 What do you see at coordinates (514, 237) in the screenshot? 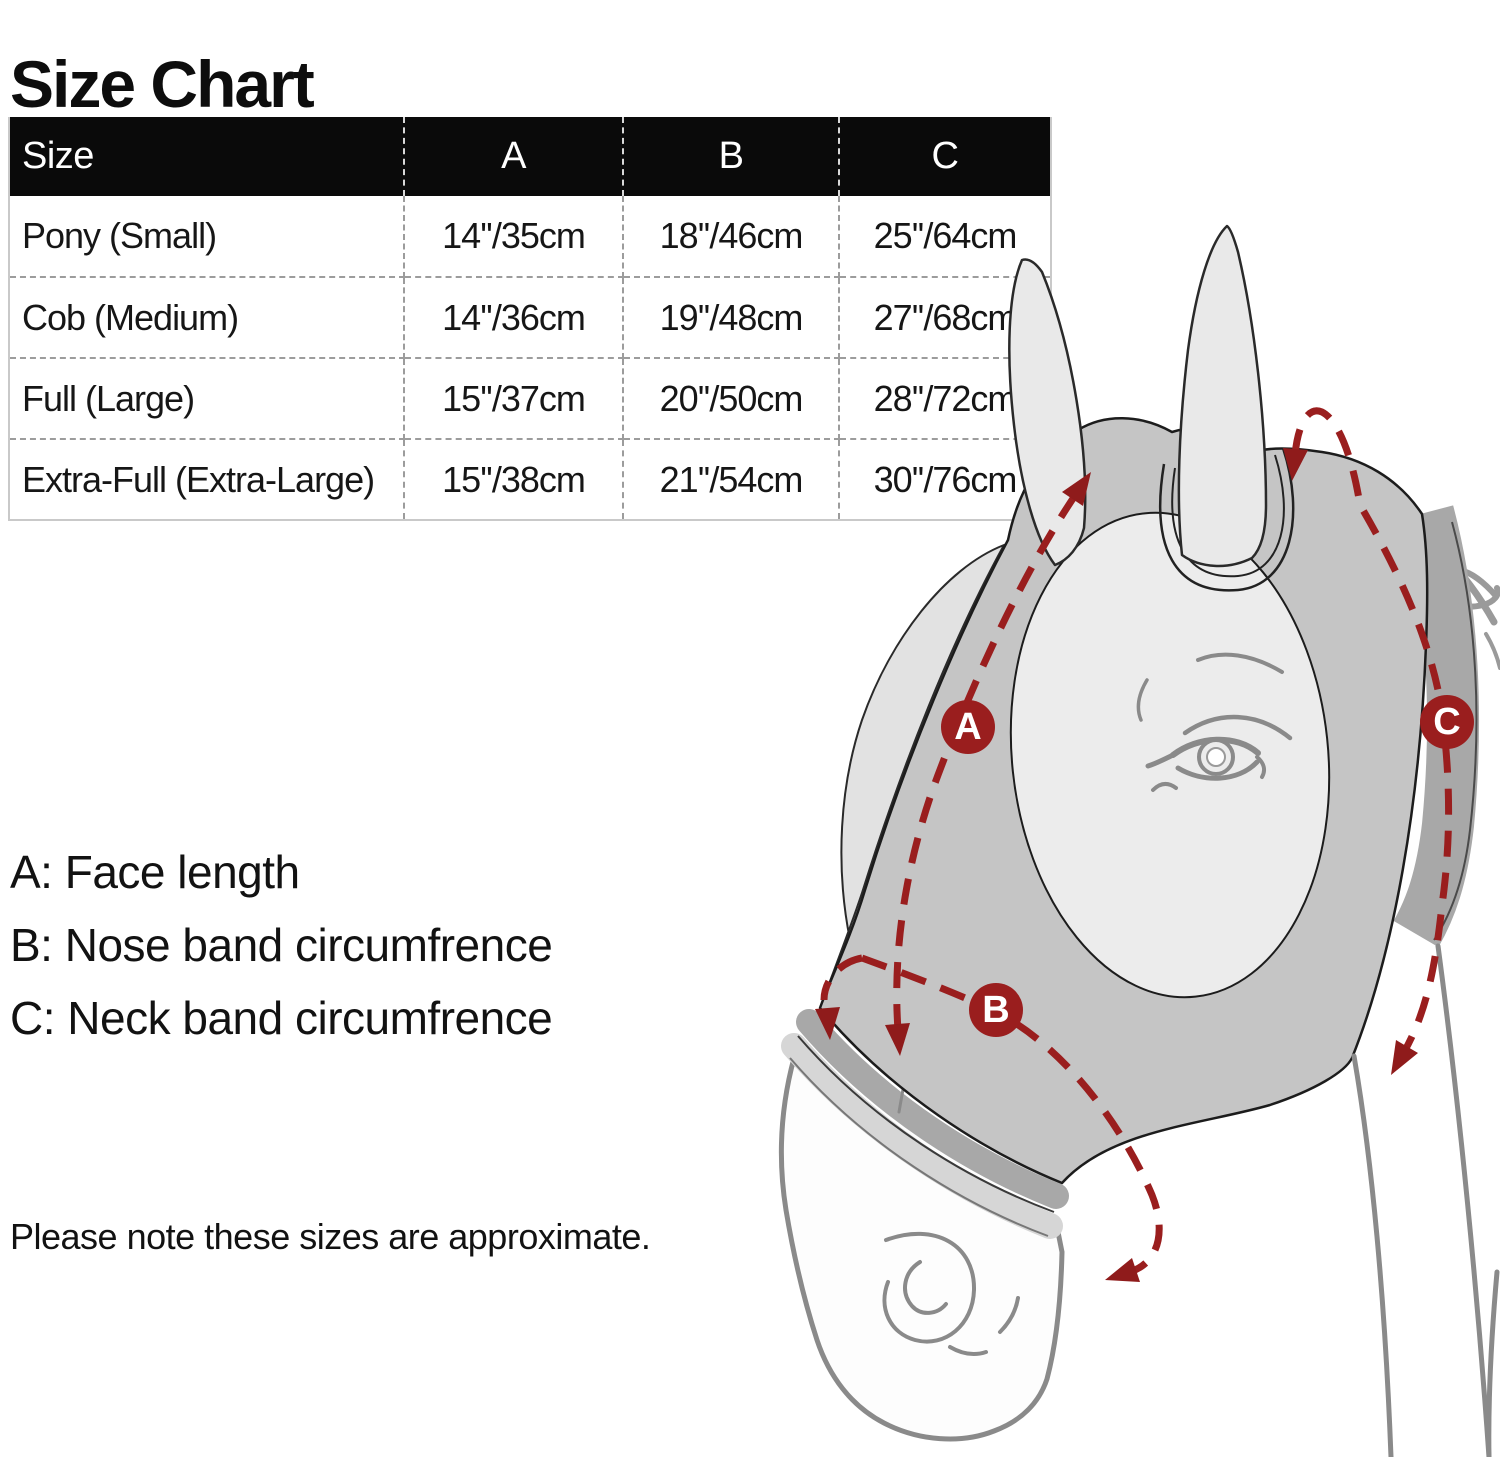
I see `value-cell: 14''/35cm` at bounding box center [514, 237].